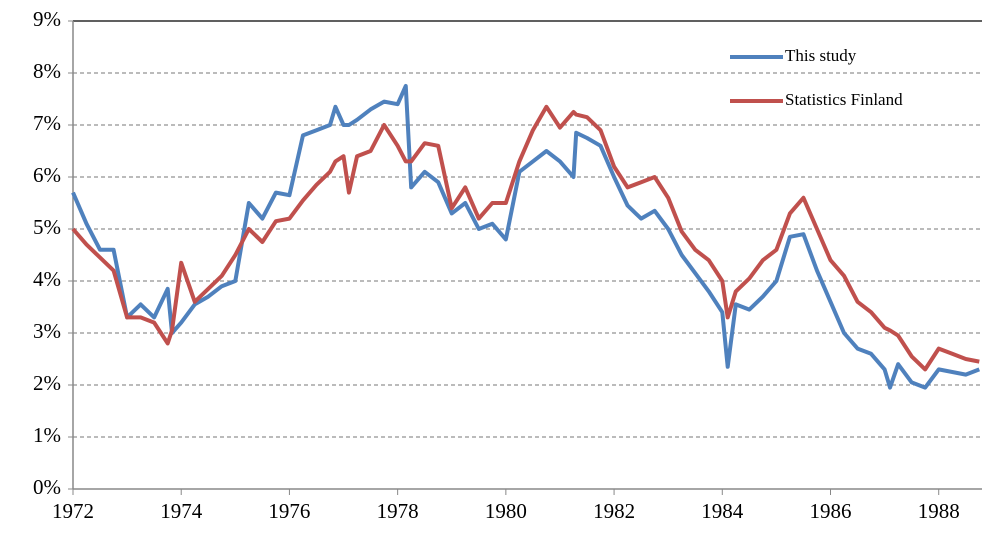 This screenshot has width=982, height=536. What do you see at coordinates (181, 511) in the screenshot?
I see `x-tick-label: 1974` at bounding box center [181, 511].